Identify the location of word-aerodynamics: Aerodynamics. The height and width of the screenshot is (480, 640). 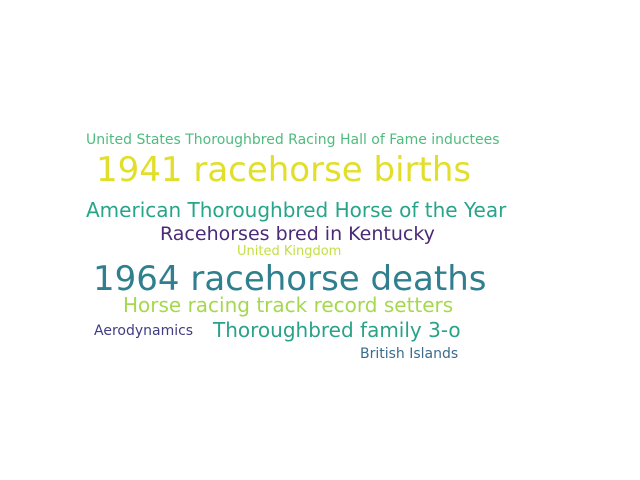
(144, 331).